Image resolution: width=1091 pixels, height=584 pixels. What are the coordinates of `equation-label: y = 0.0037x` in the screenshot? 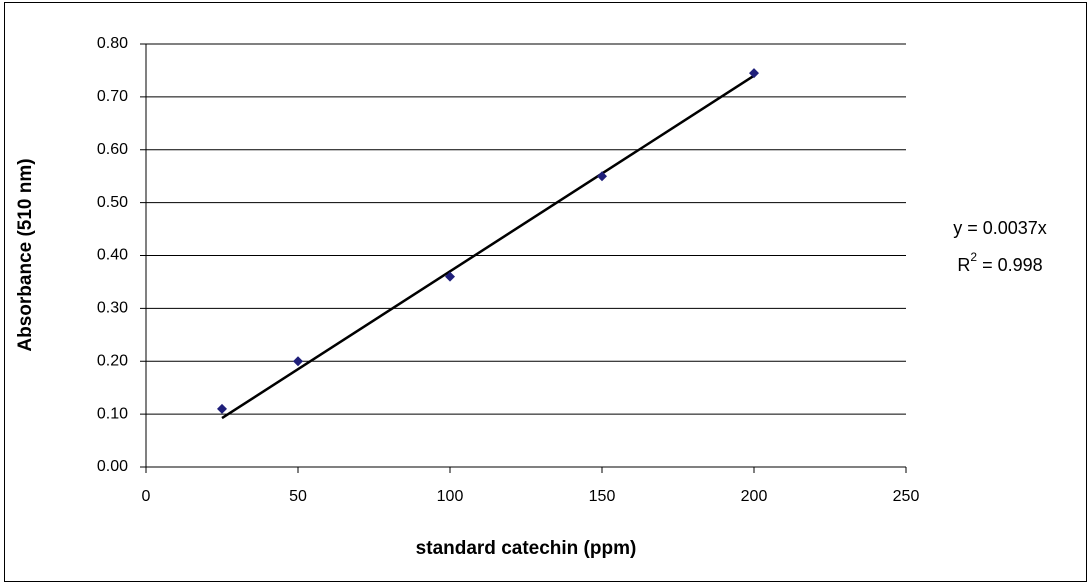 It's located at (1000, 228).